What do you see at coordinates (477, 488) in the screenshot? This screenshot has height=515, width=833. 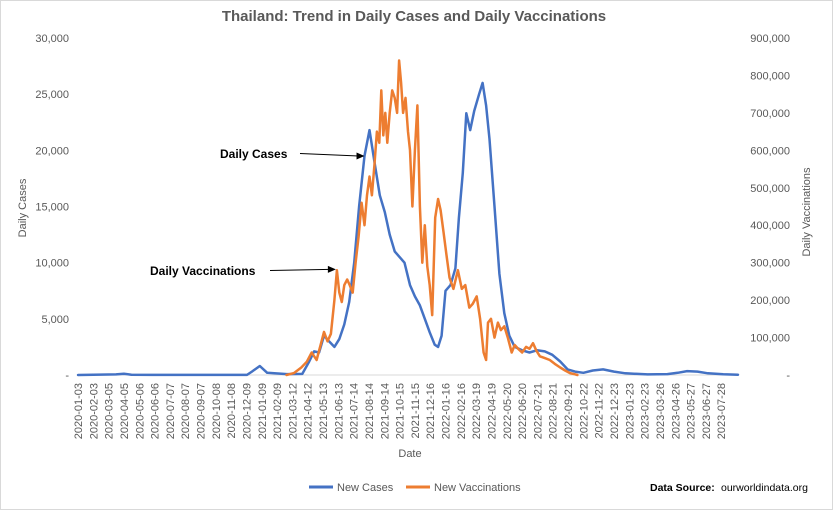 I see `legend-label-new-vaccinations: New Vaccinations` at bounding box center [477, 488].